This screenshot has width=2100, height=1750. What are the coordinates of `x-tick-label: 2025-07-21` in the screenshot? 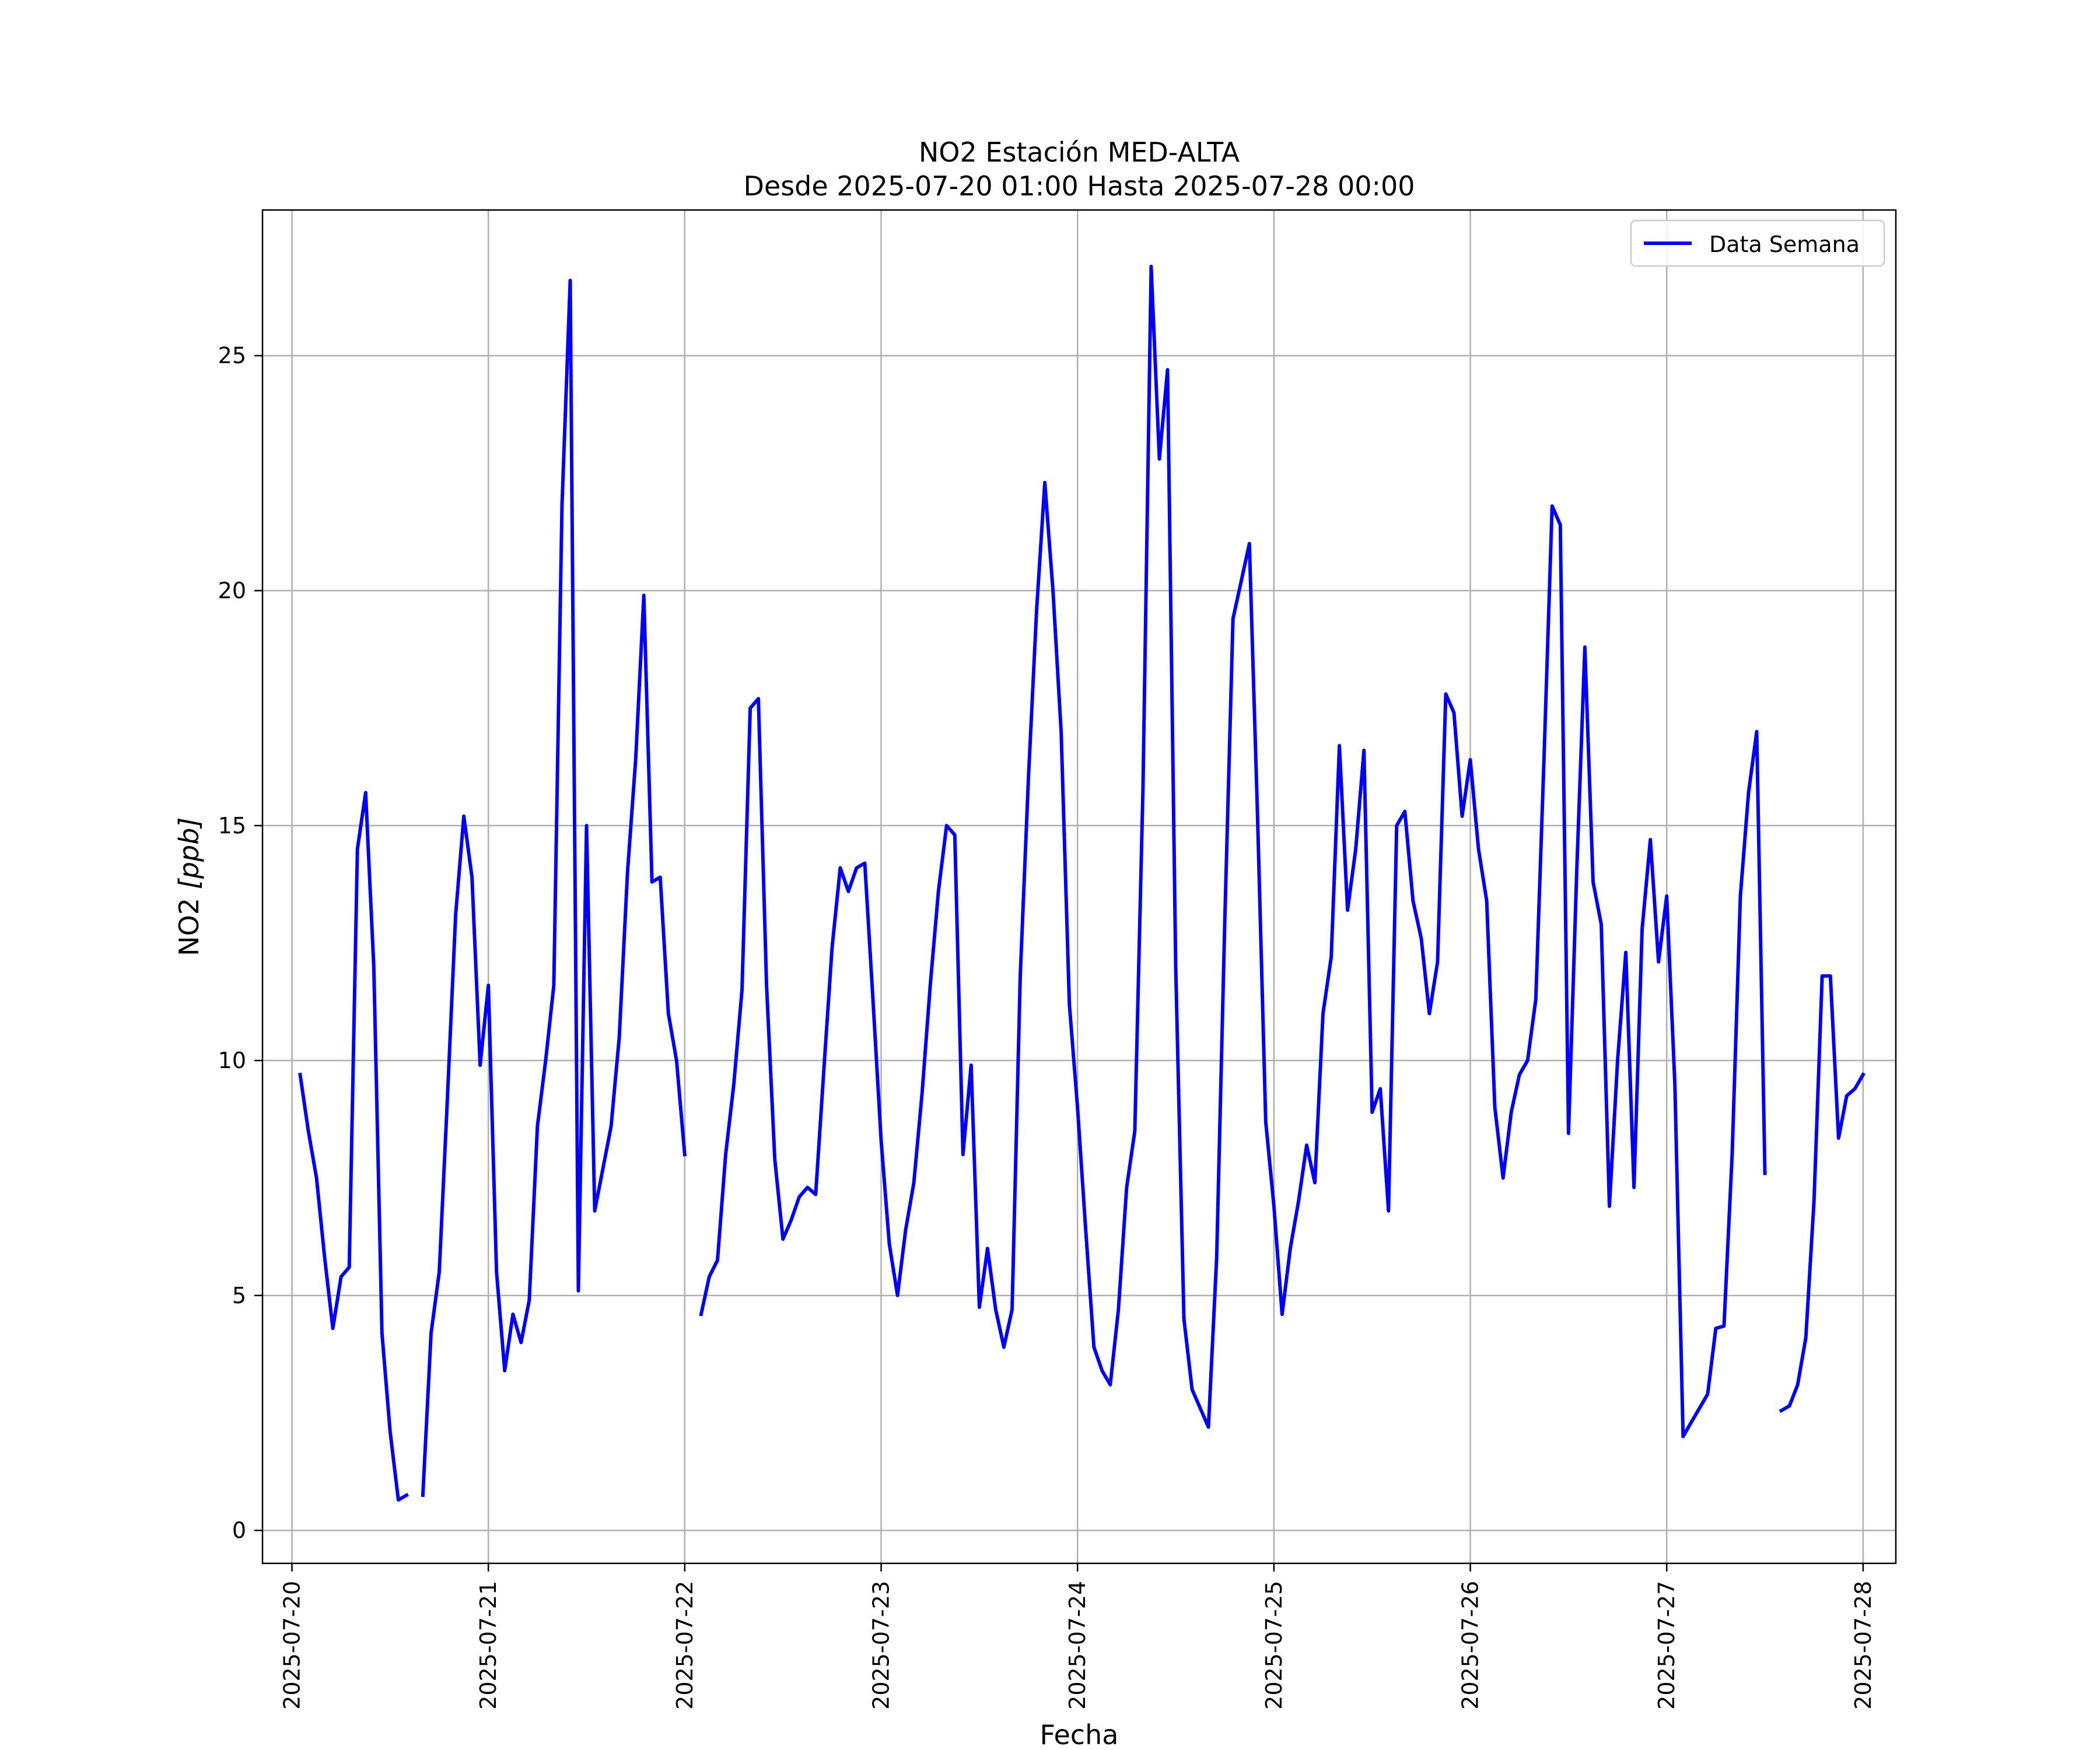 It's located at (488, 1645).